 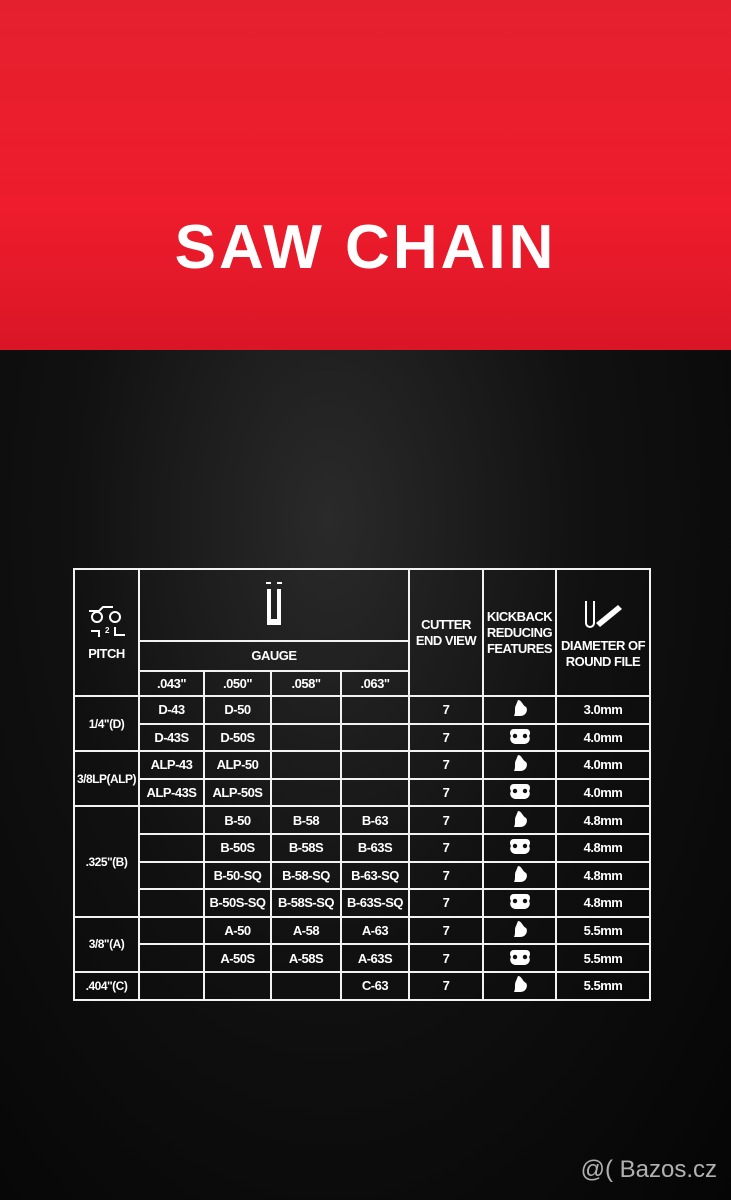 I want to click on chain-code-cell: B-50-SQ, so click(x=237, y=875).